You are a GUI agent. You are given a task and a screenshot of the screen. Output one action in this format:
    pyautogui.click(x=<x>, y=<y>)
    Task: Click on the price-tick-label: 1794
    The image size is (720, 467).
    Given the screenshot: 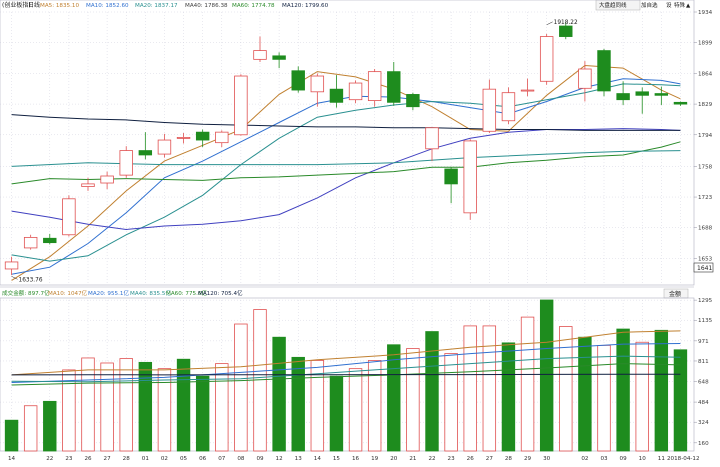 What is the action you would take?
    pyautogui.click(x=705, y=136)
    